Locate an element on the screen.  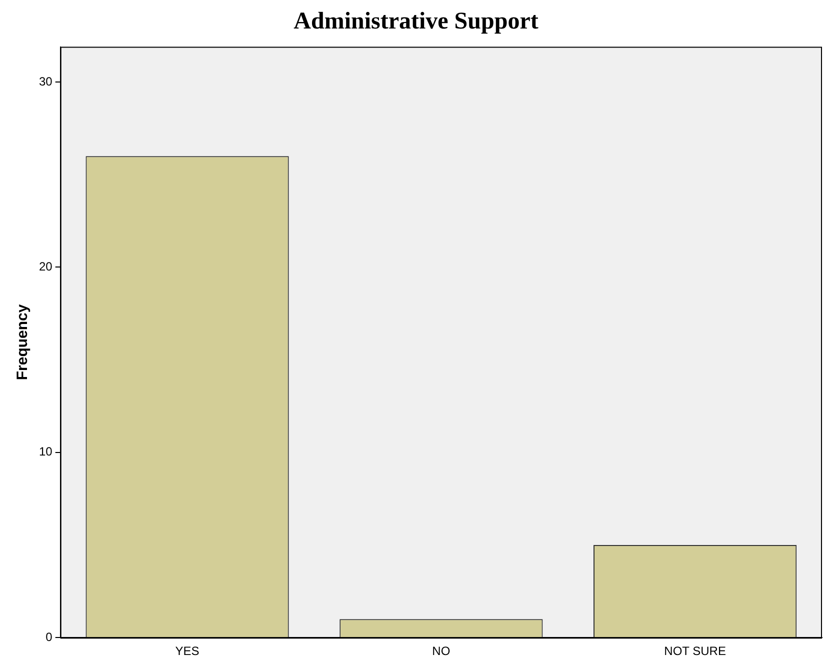
y-tick-label: 20 is located at coordinates (45, 267).